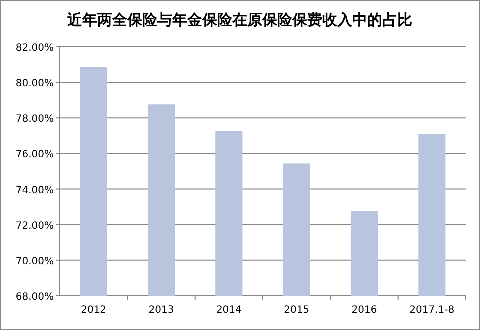 This screenshot has width=480, height=330. What do you see at coordinates (94, 310) in the screenshot?
I see `x-tick-label: 2012` at bounding box center [94, 310].